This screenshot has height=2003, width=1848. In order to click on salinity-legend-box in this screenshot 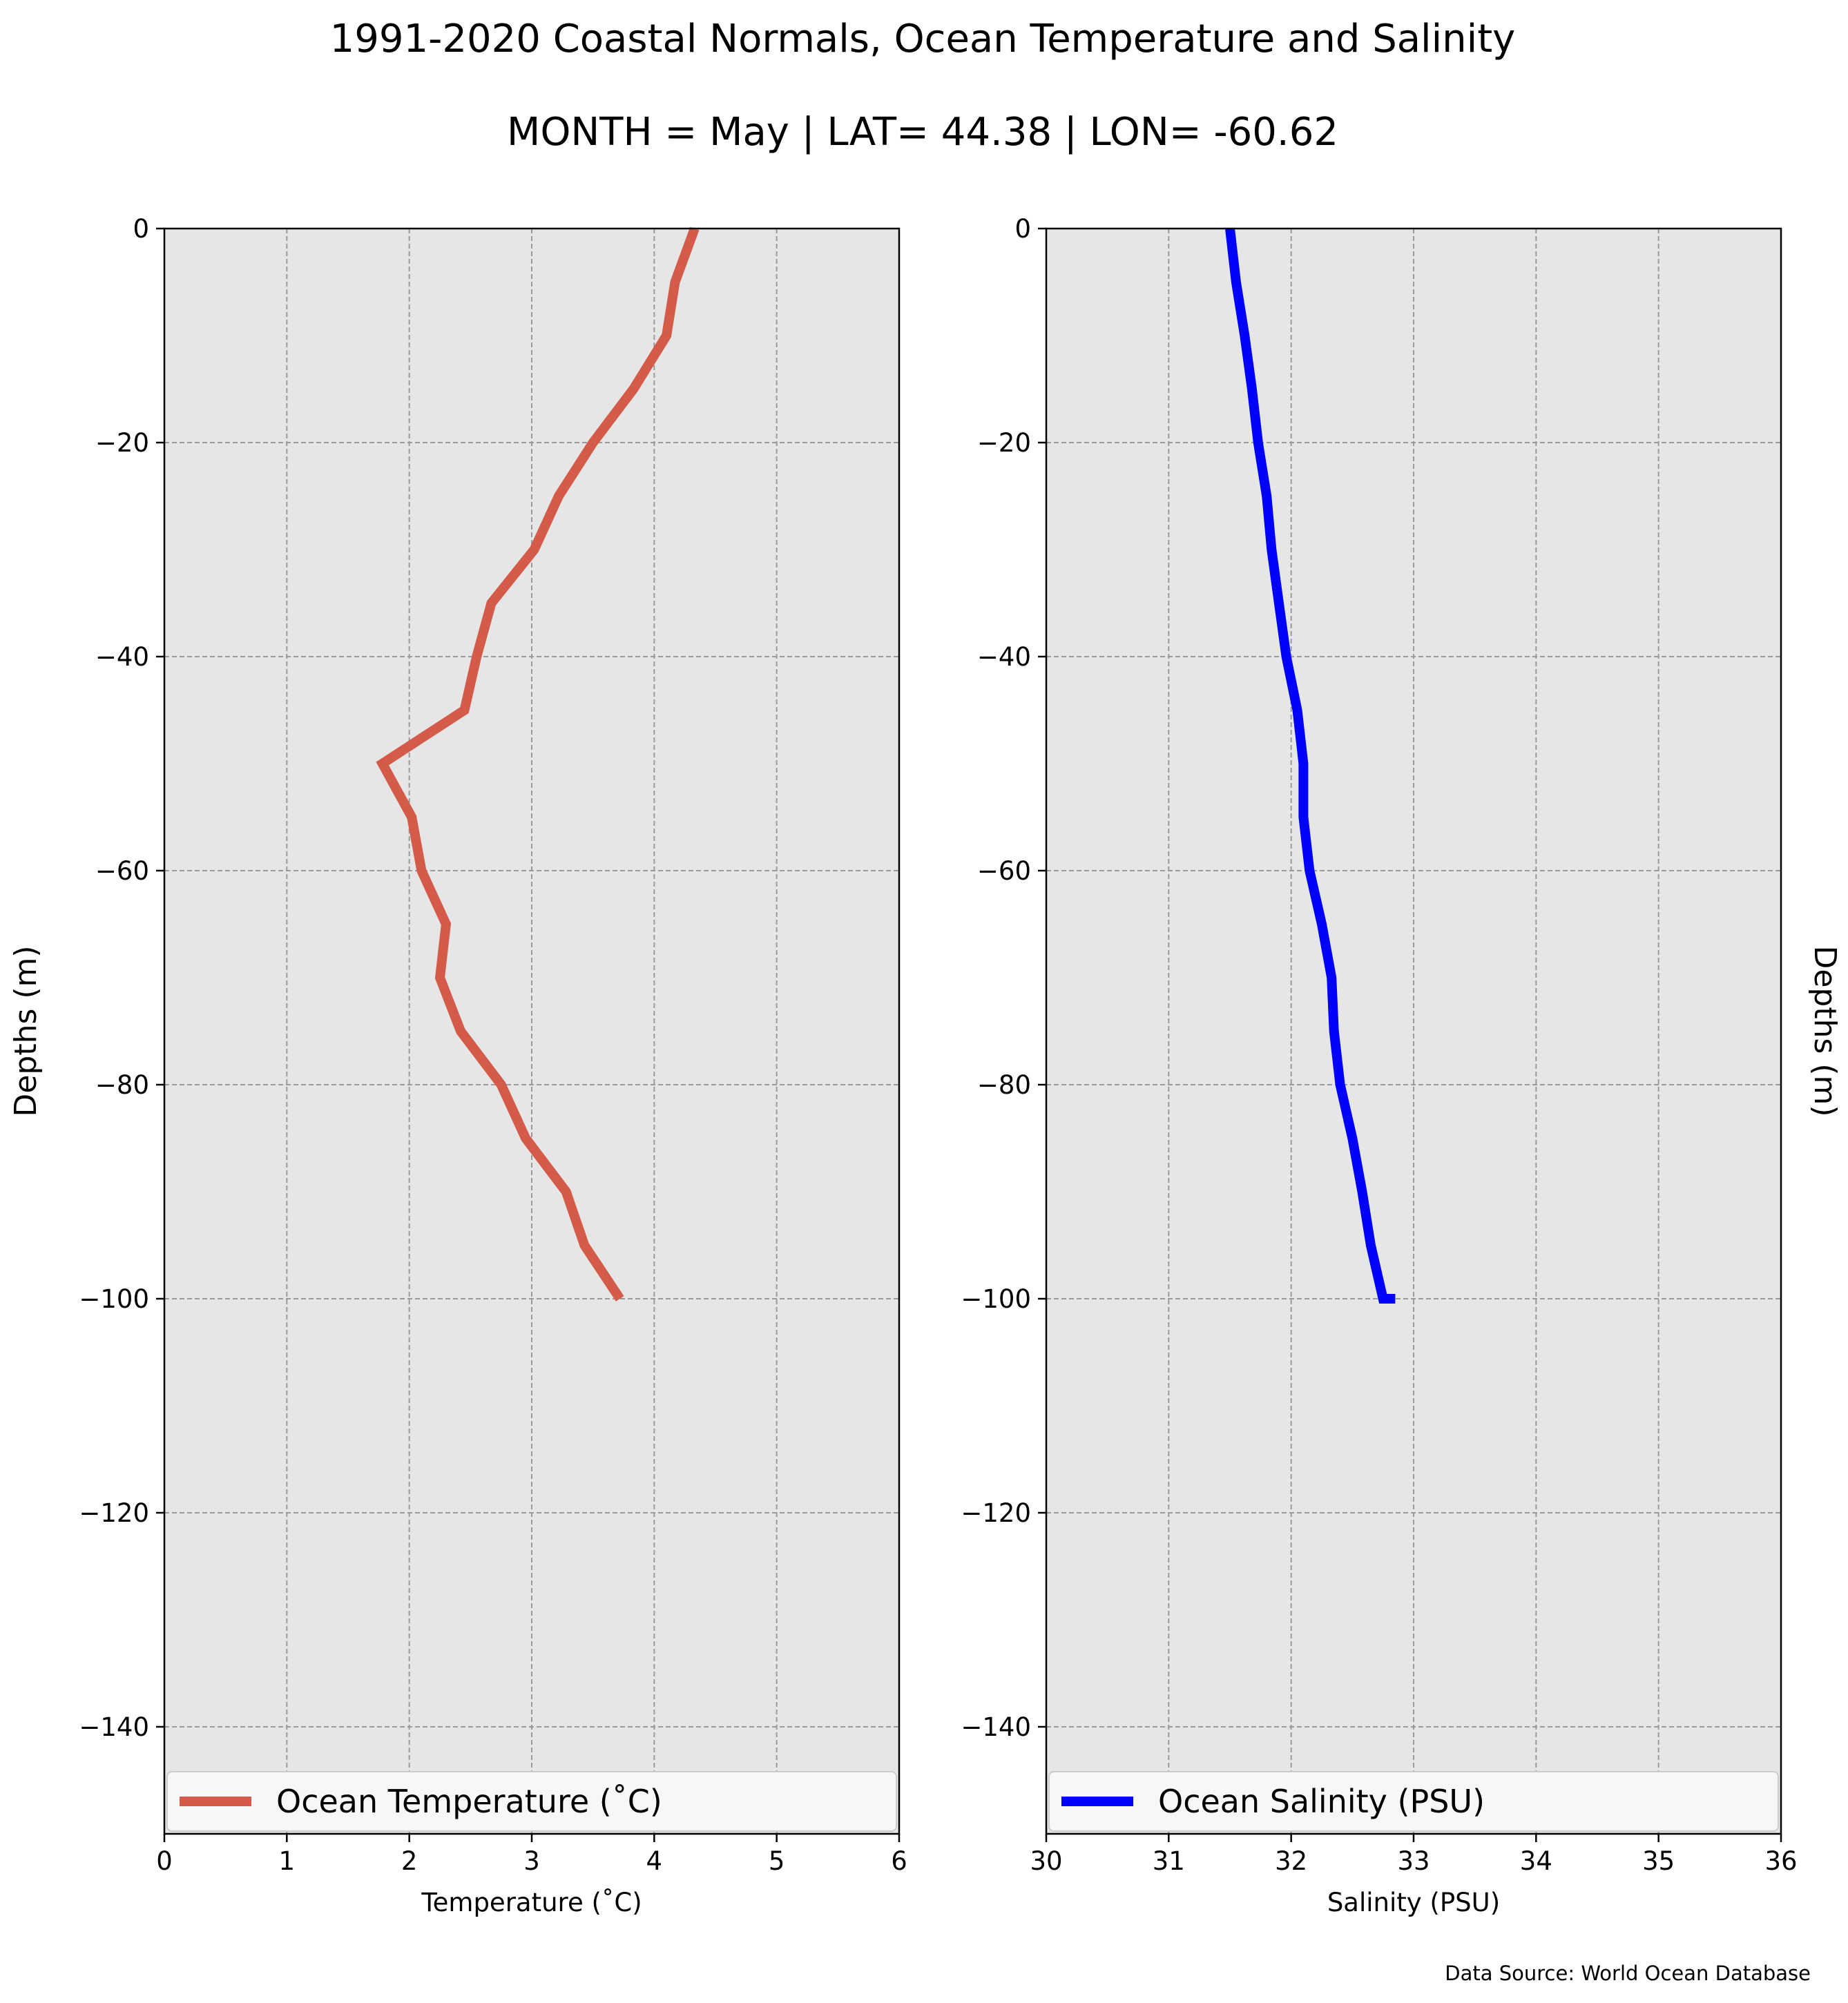, I will do `click(1413, 1801)`.